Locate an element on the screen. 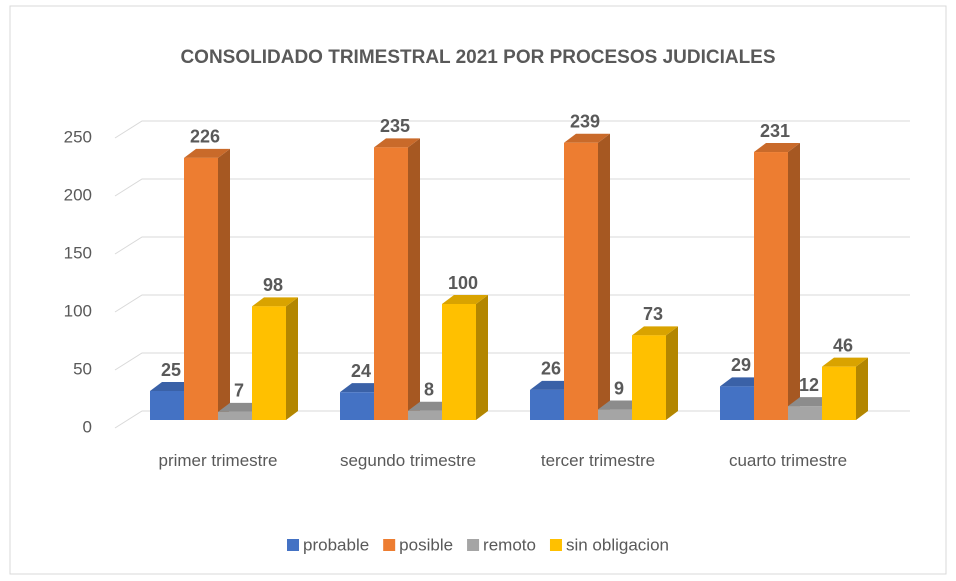 This screenshot has width=956, height=581. legend-item: remoto is located at coordinates (501, 544).